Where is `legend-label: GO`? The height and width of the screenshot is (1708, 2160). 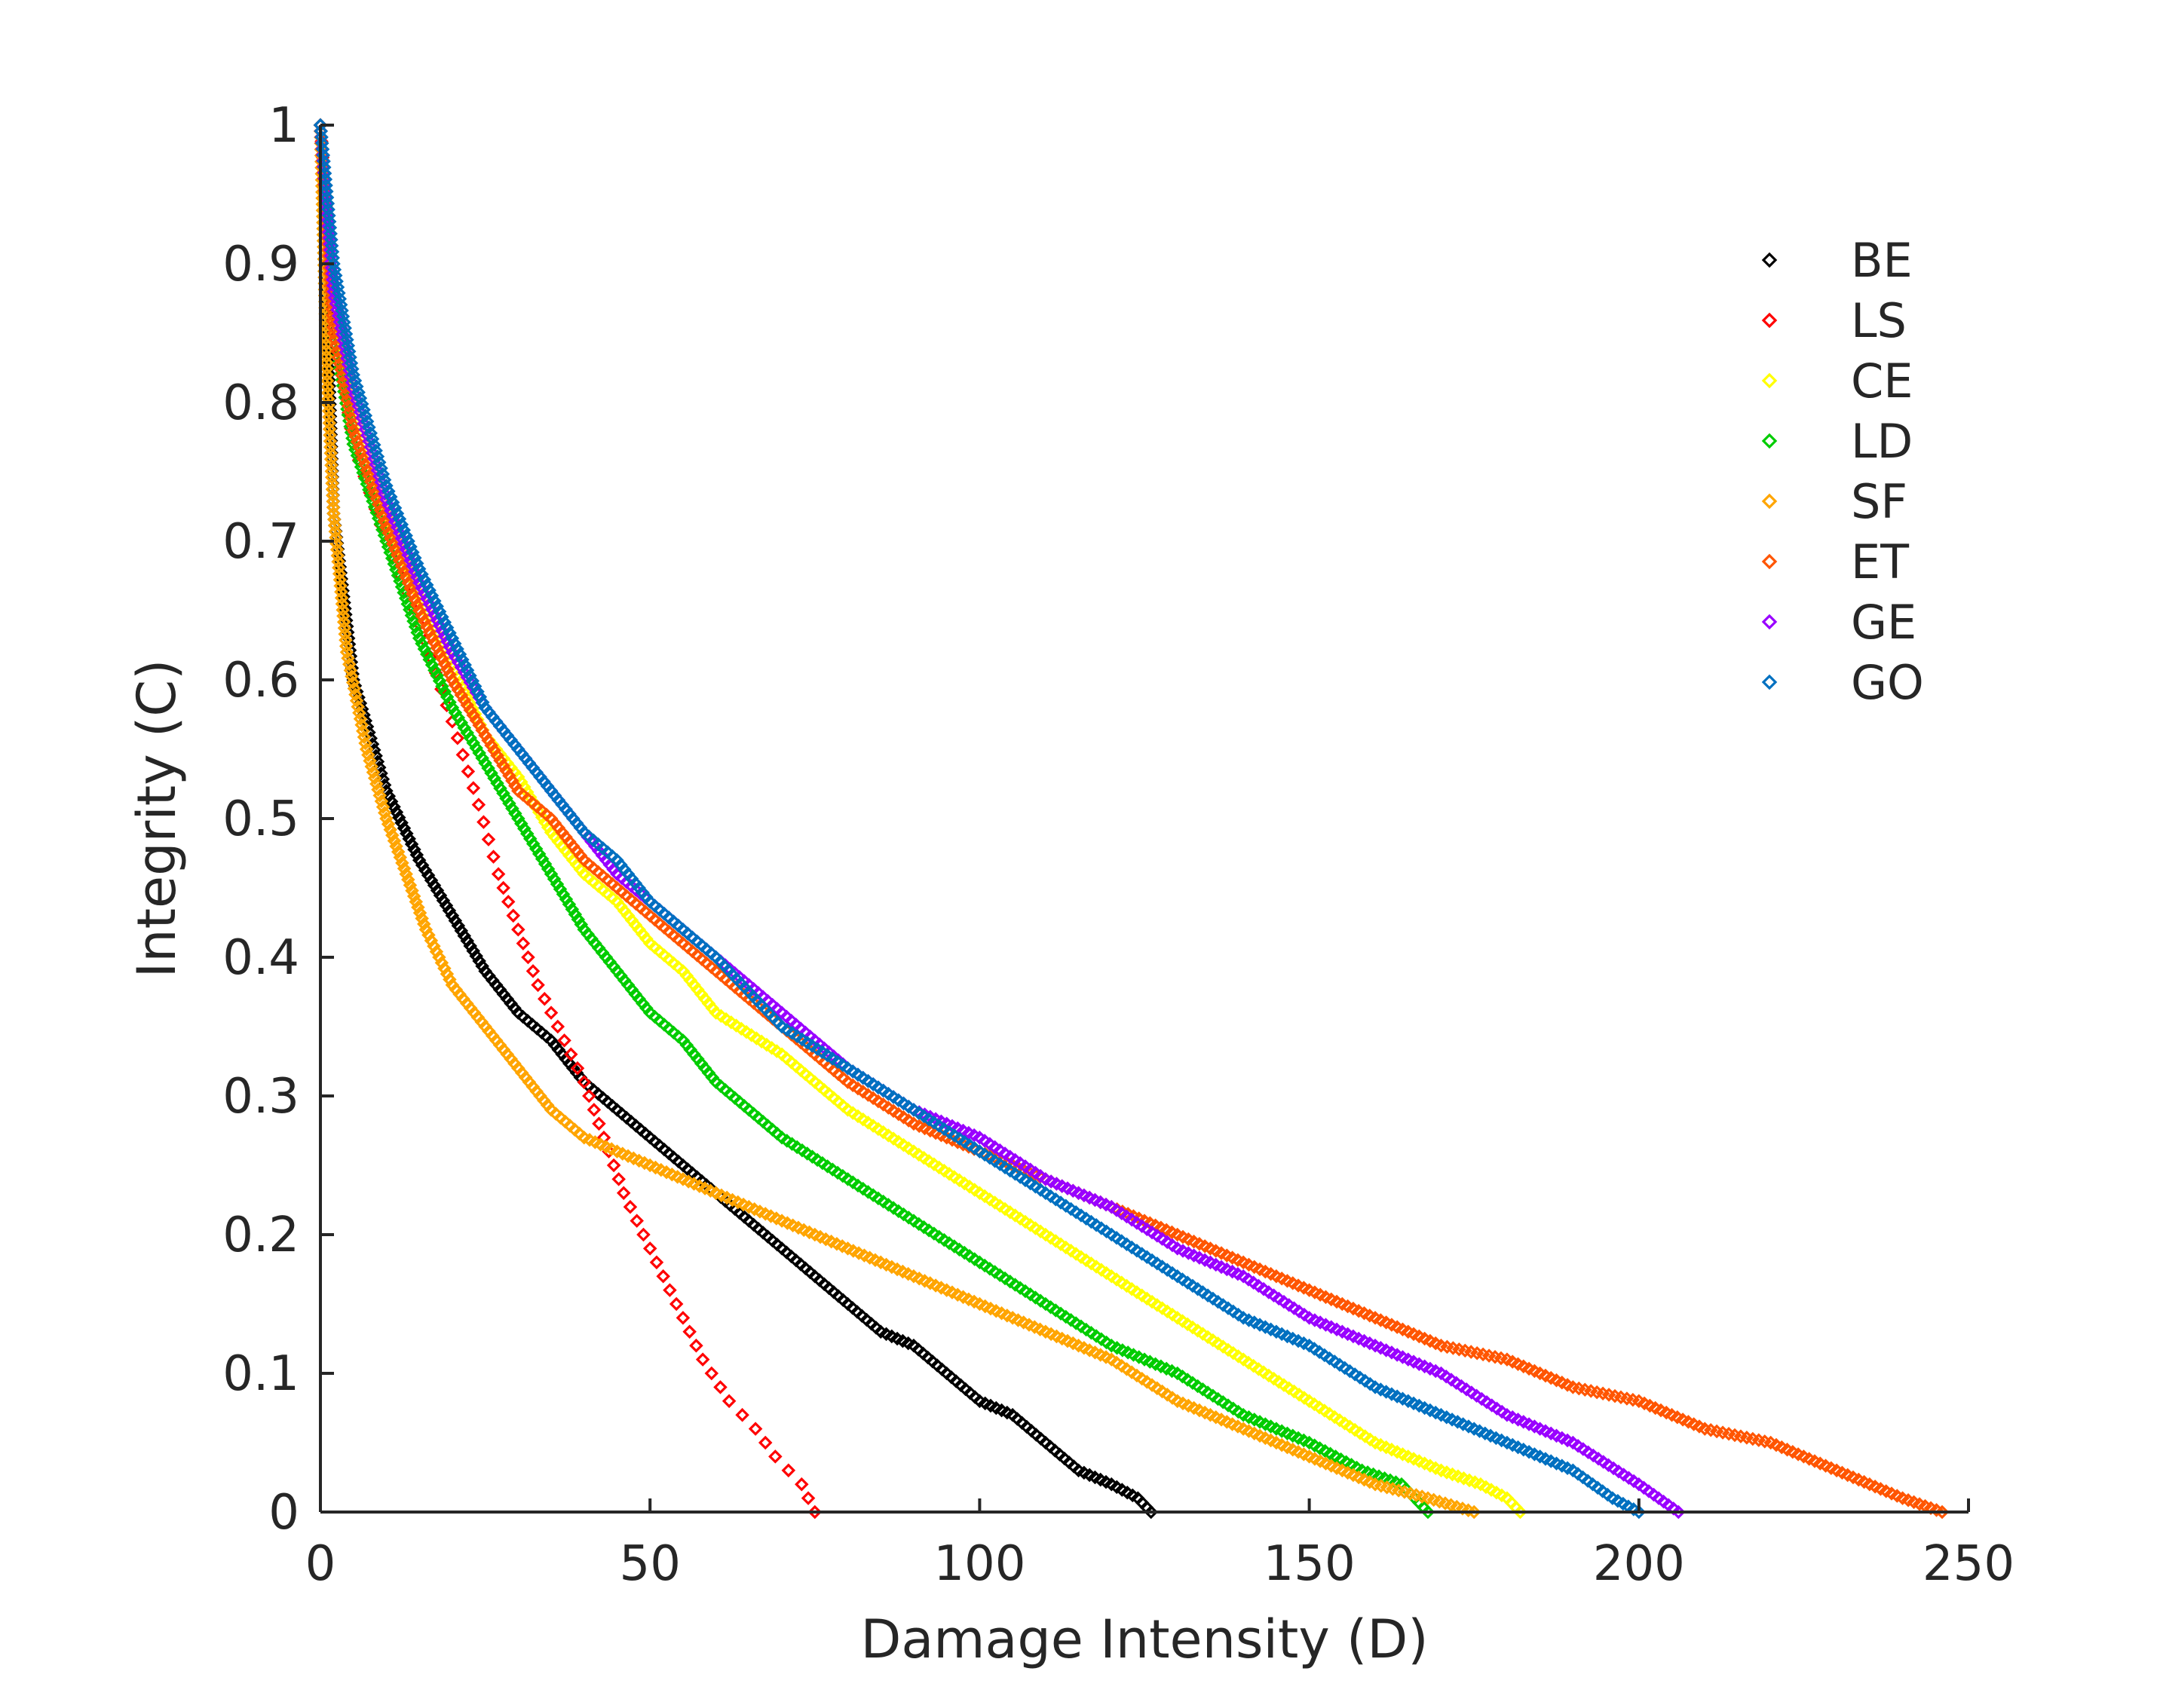 legend-label: GO is located at coordinates (1887, 682).